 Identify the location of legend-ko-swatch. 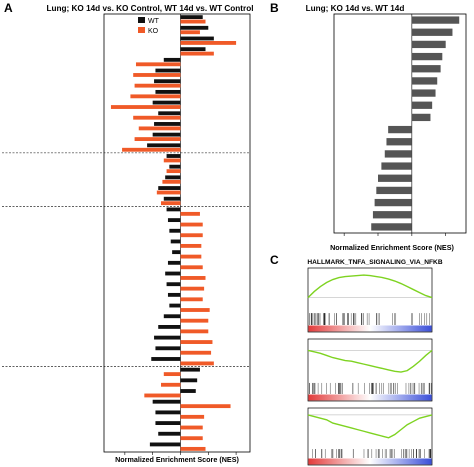
(141, 30).